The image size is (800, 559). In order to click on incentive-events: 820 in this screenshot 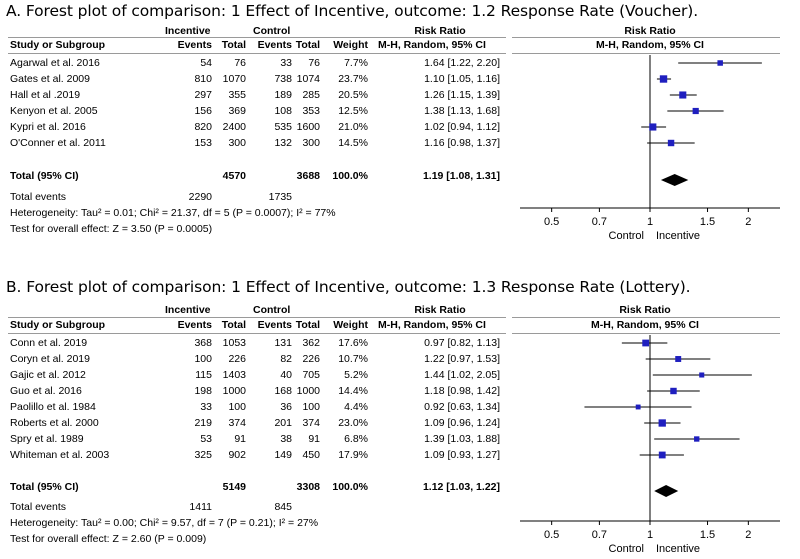, I will do `click(203, 127)`.